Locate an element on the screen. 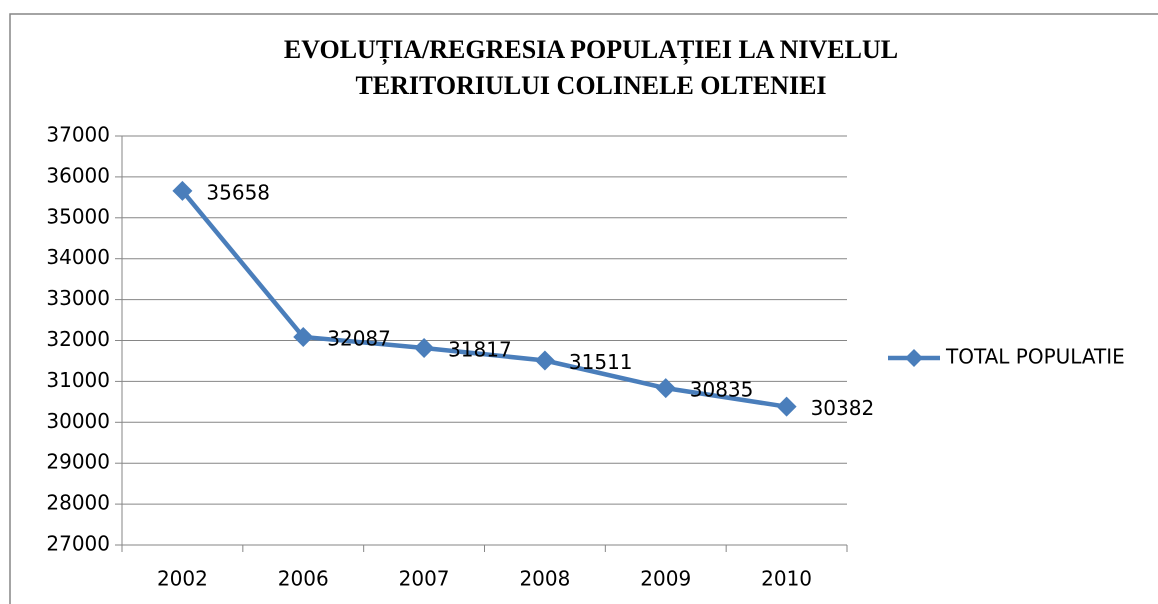 The image size is (1158, 604). data-label: 31817 is located at coordinates (480, 349).